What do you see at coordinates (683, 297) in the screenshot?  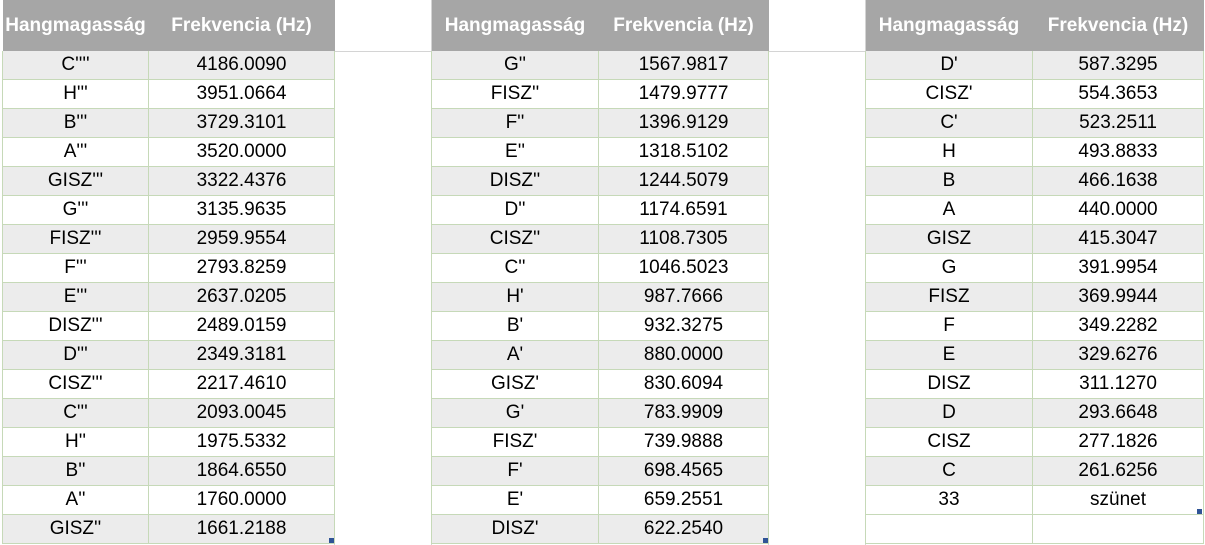 I see `frequency-cell: 987.7666` at bounding box center [683, 297].